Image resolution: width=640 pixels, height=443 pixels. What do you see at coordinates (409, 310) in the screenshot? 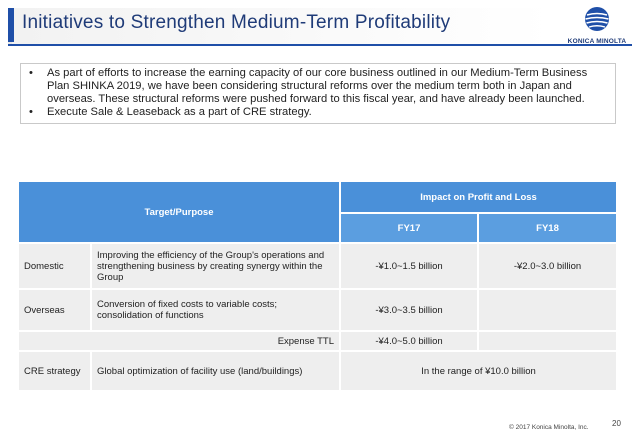
I see `row-fy17-value: -¥3.0~3.5 billion` at bounding box center [409, 310].